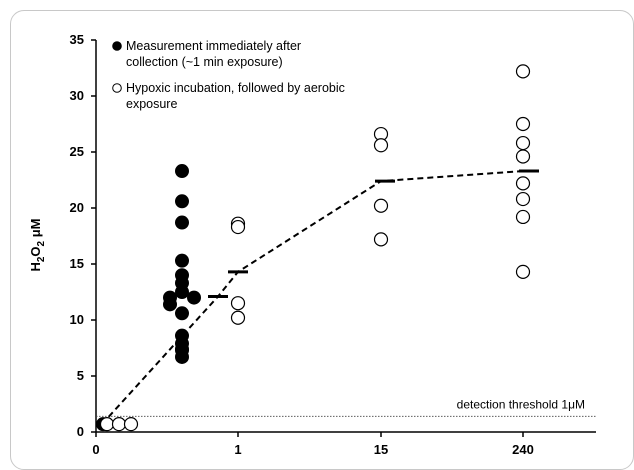  Describe the element at coordinates (77, 207) in the screenshot. I see `y-tick-label: 20` at that location.